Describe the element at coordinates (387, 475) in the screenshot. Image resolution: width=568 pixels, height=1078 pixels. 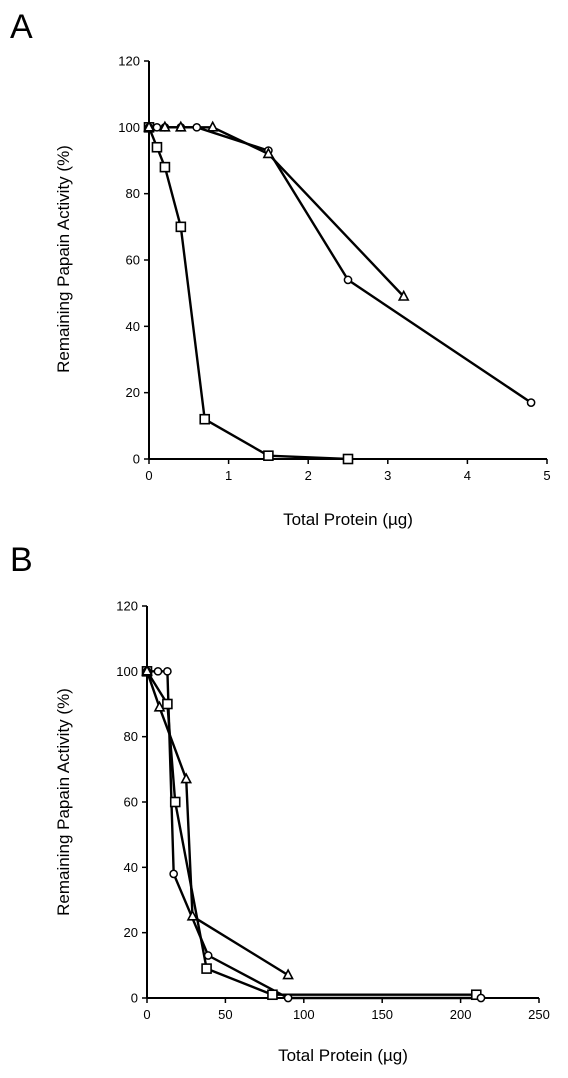
I see `x-tick-label: 3` at that location.